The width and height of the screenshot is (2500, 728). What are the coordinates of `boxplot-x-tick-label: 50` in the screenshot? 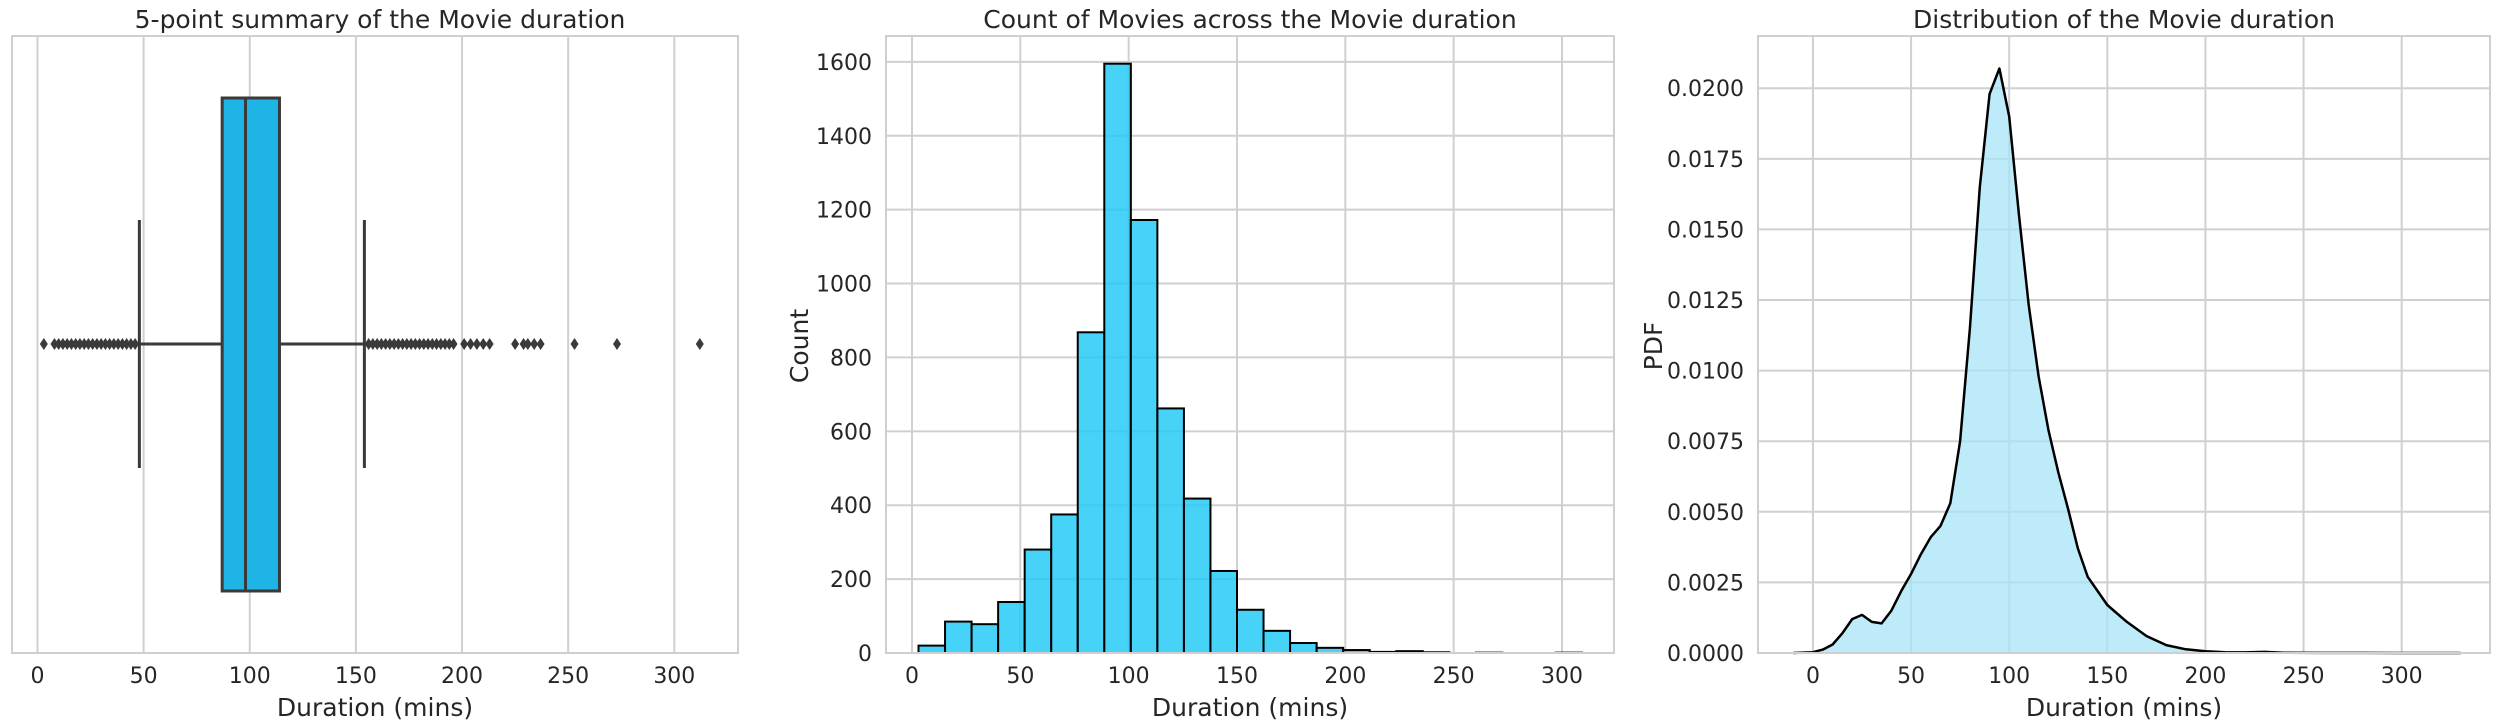 It's located at (144, 676).